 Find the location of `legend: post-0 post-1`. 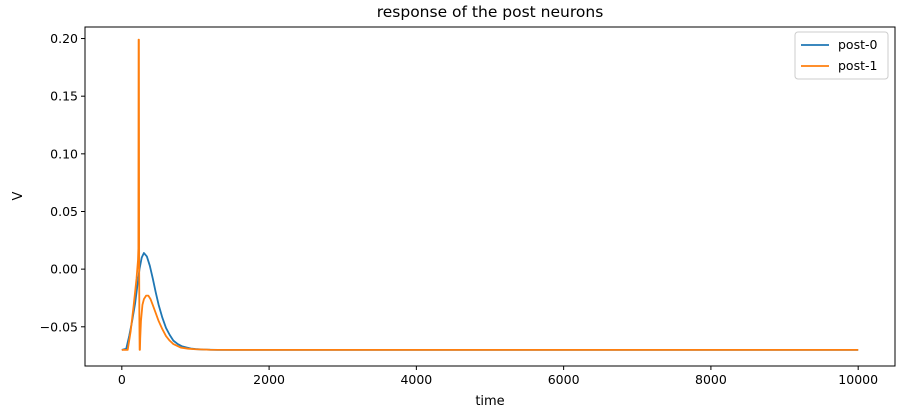

legend: post-0 post-1 is located at coordinates (841, 55).